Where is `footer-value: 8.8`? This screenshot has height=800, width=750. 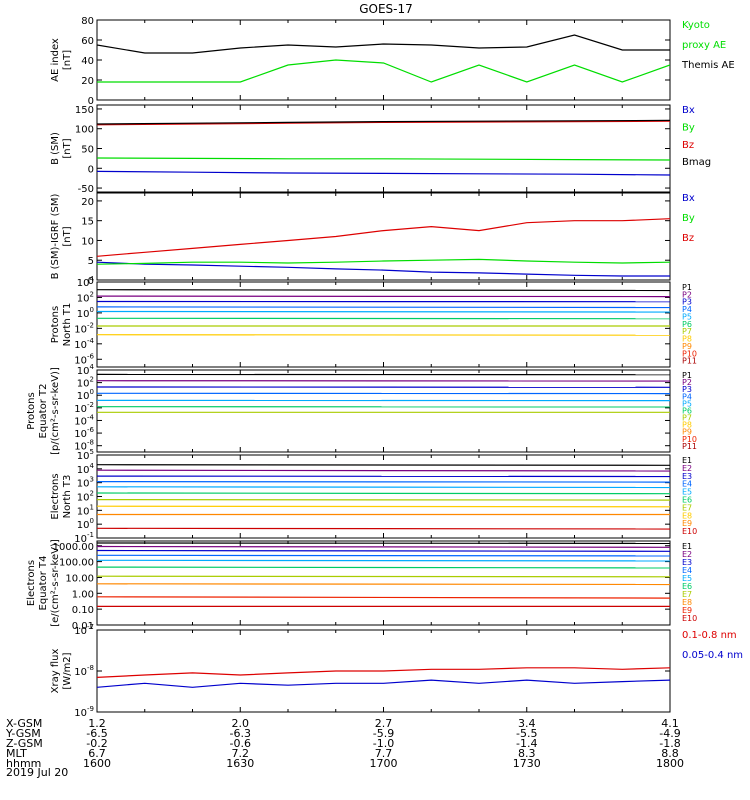 footer-value: 8.8 is located at coordinates (670, 753).